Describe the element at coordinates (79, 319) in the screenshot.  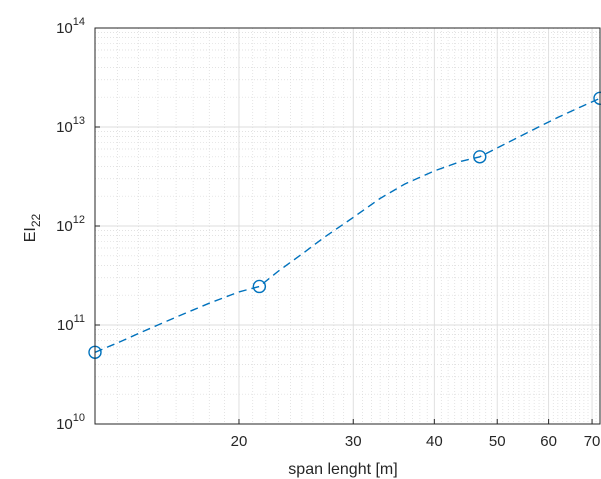
I see `y-tick-label-exponent: 11` at that location.